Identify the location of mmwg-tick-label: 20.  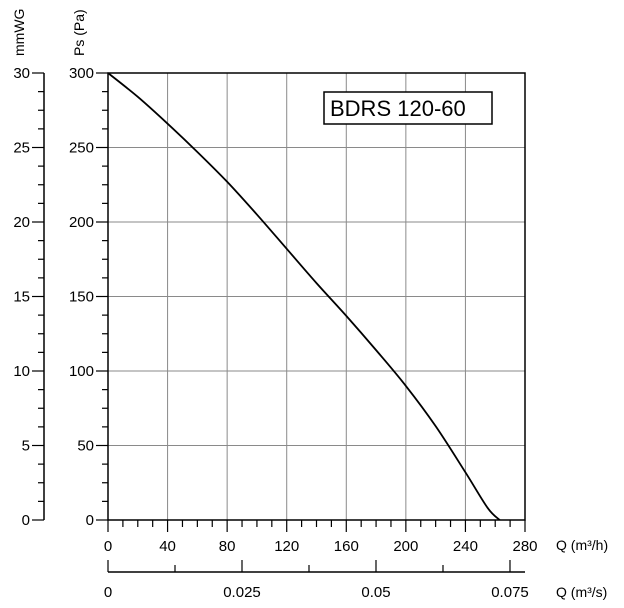
(21, 222).